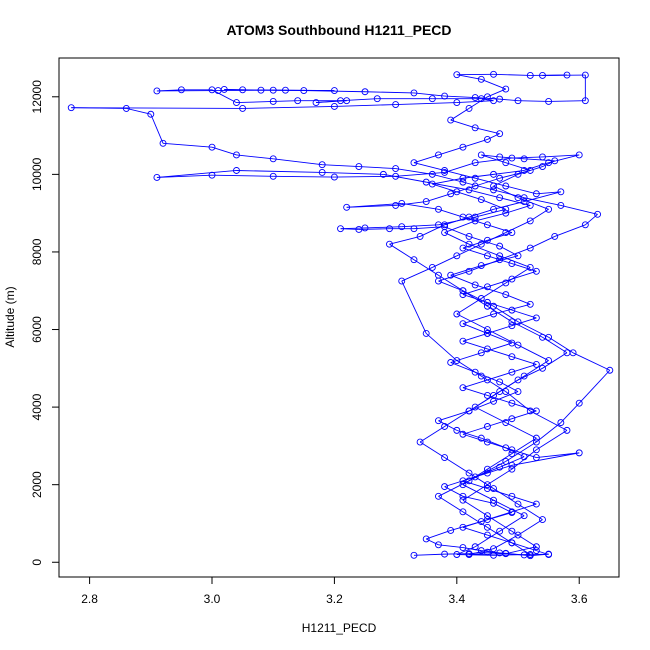 Image resolution: width=650 pixels, height=650 pixels. What do you see at coordinates (334, 591) in the screenshot?
I see `x-axis: 2.8 3.0 3.2 3.4 3.6` at bounding box center [334, 591].